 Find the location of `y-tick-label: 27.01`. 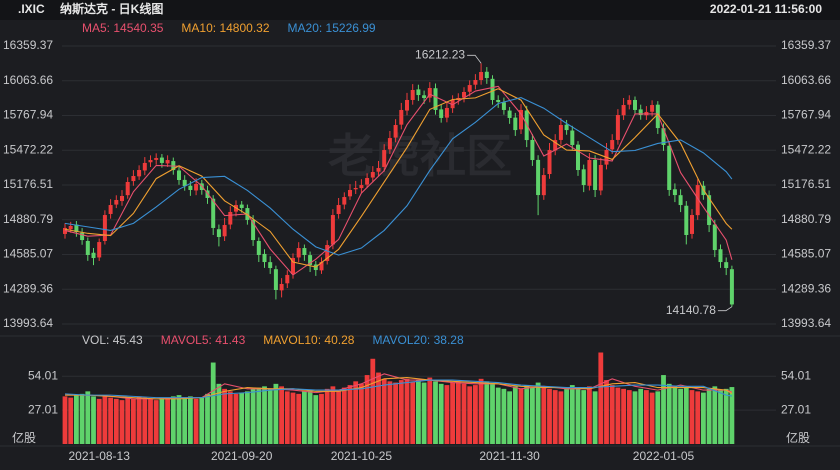

y-tick-label: 27.01 is located at coordinates (43, 409).